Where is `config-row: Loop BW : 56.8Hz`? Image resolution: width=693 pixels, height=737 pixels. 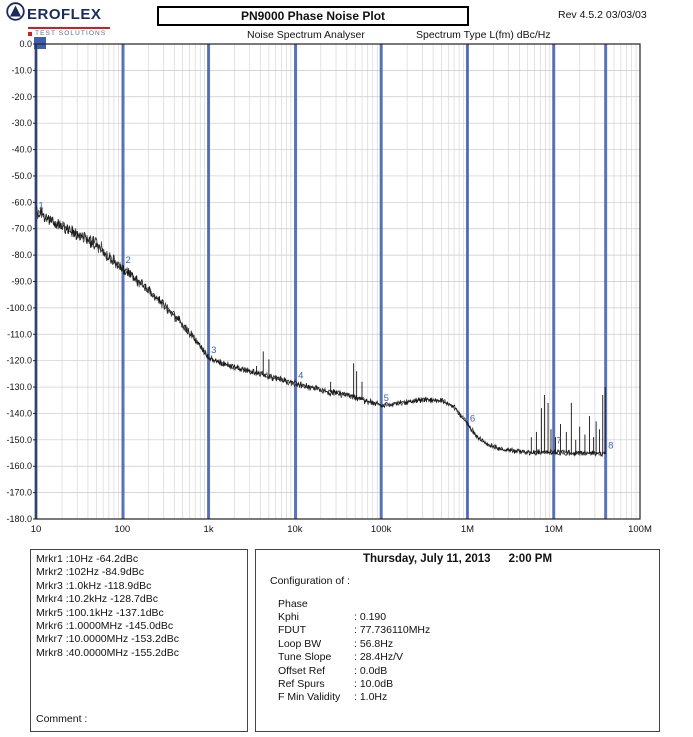 config-row: Loop BW : 56.8Hz is located at coordinates (468, 644).